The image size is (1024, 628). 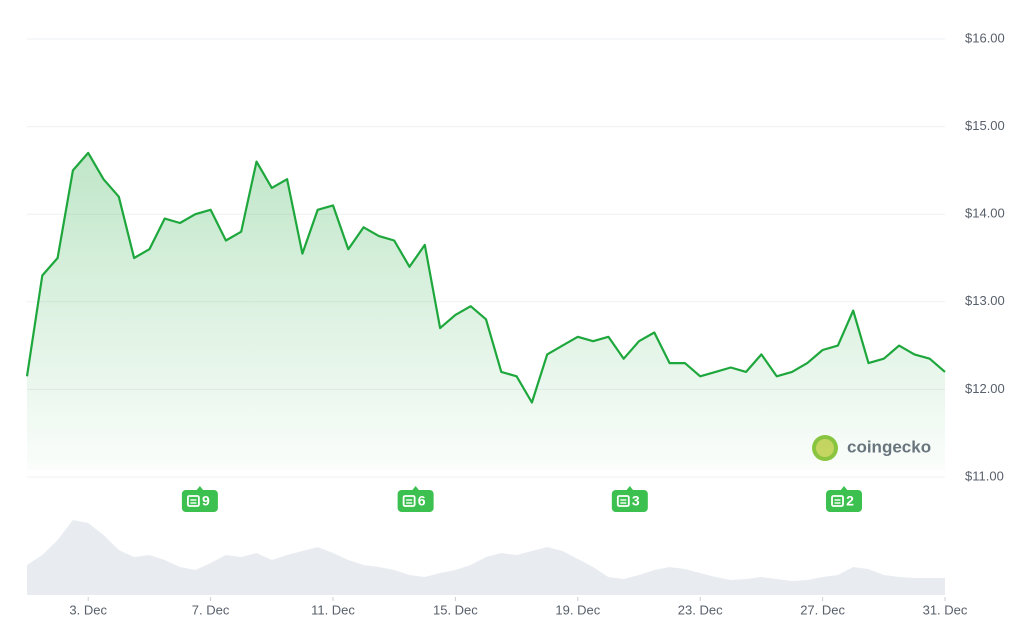 I want to click on y-tick-label: $11.00, so click(x=984, y=475).